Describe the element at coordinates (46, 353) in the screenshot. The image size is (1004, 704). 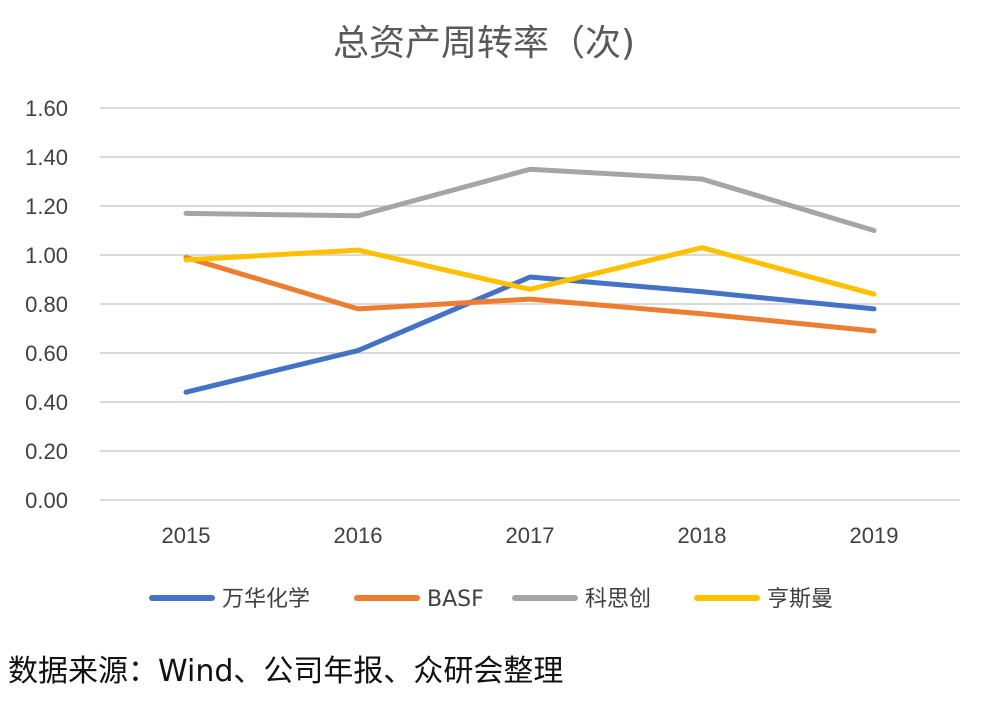
I see `y-tick-label: 0.60` at that location.